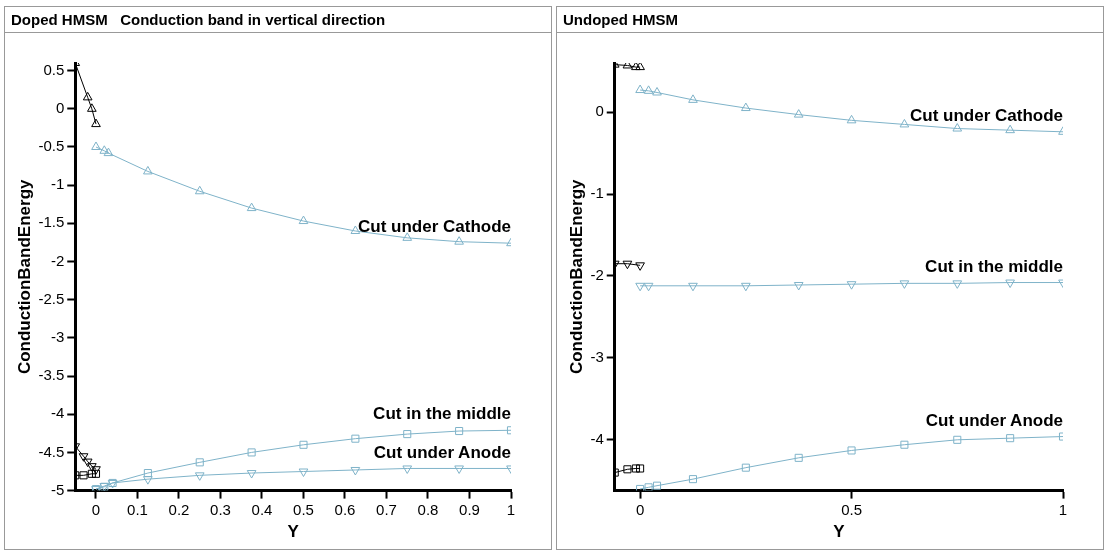  What do you see at coordinates (386, 509) in the screenshot?
I see `x-tick-label: 0.7` at bounding box center [386, 509].